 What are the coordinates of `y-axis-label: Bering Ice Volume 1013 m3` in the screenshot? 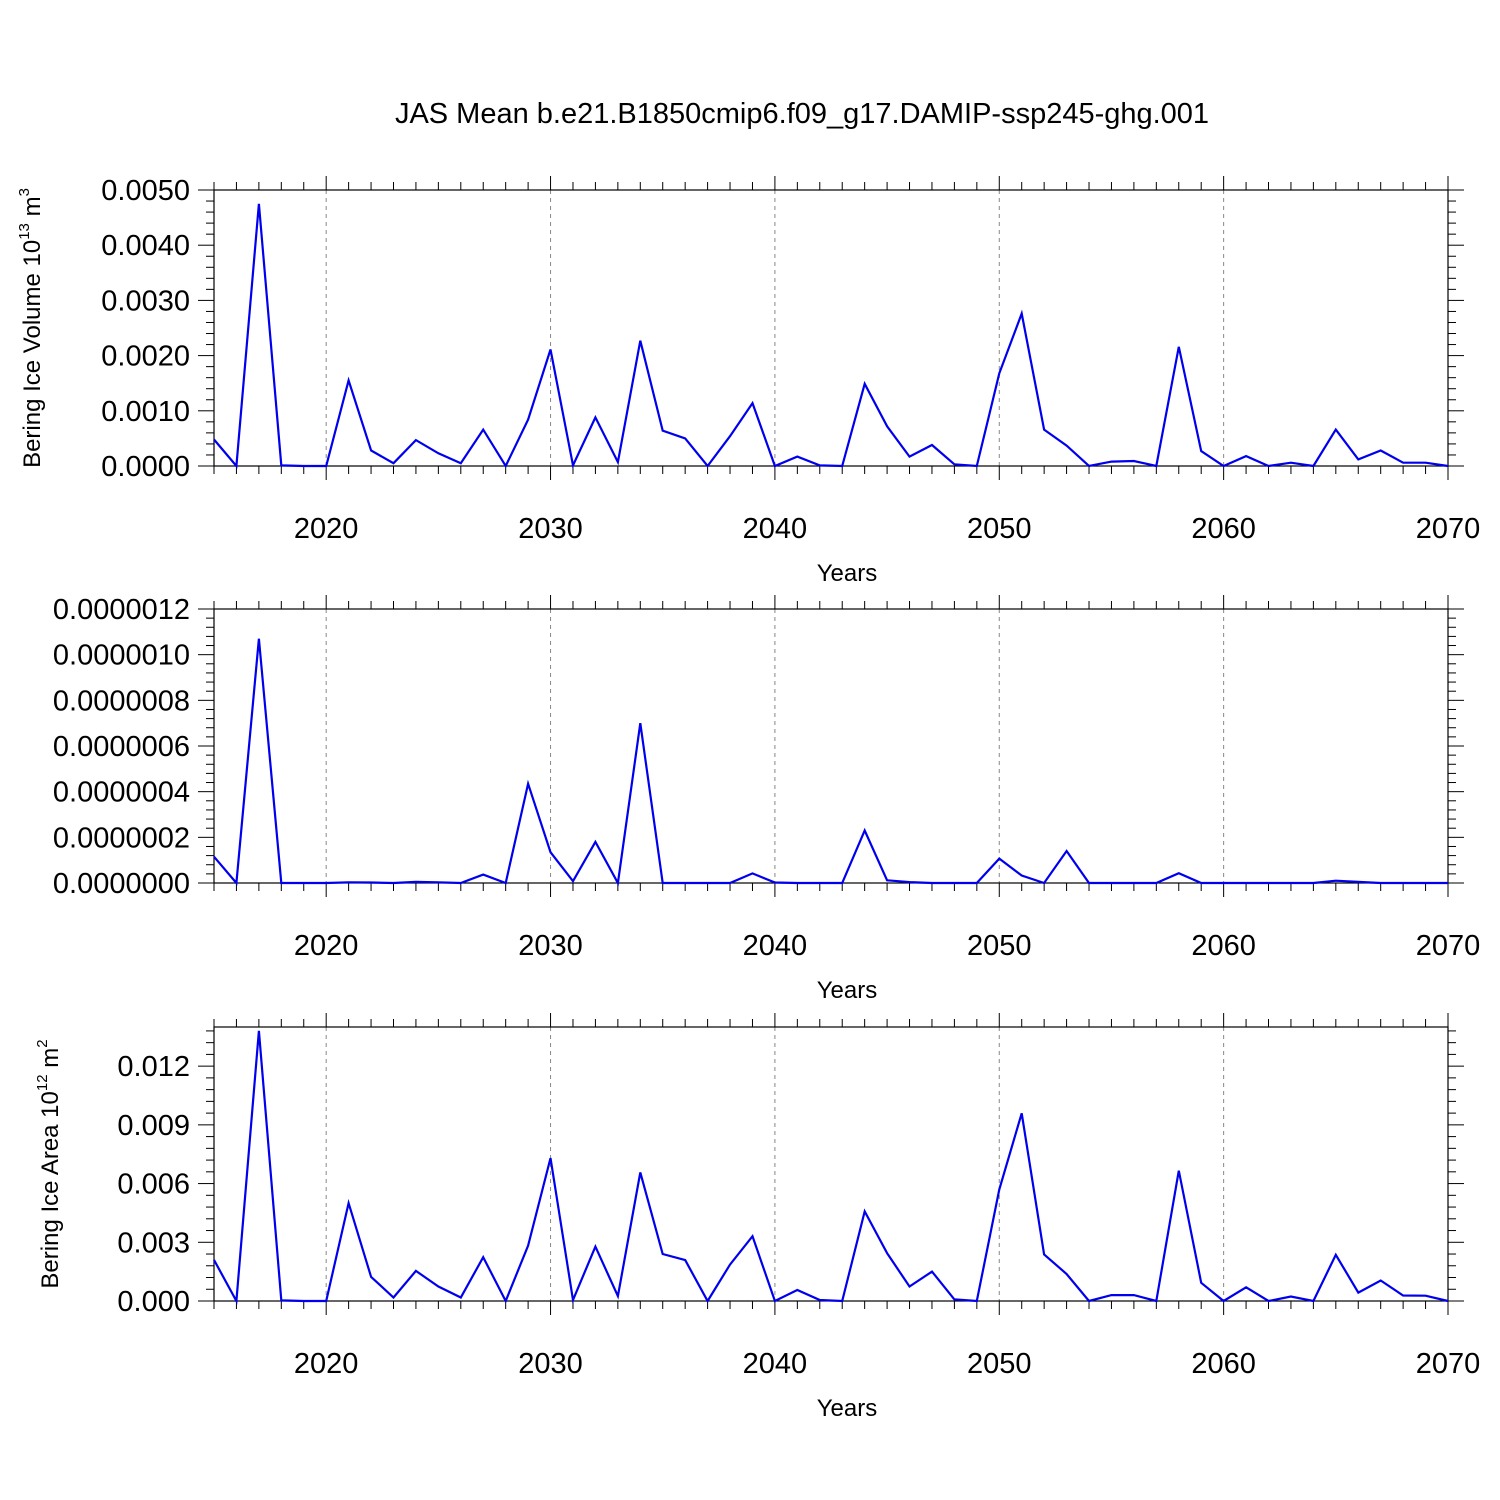 It's located at (31, 328).